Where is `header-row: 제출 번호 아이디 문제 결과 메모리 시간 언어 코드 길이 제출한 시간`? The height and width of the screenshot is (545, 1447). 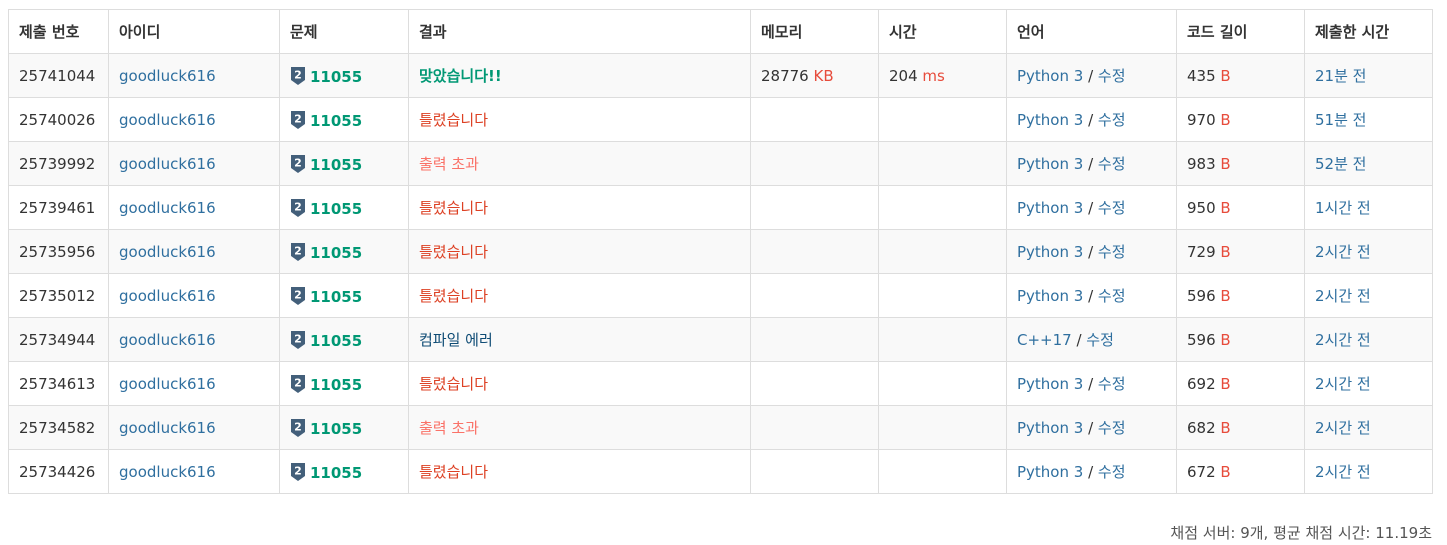 header-row: 제출 번호 아이디 문제 결과 메모리 시간 언어 코드 길이 제출한 시간 is located at coordinates (720, 31).